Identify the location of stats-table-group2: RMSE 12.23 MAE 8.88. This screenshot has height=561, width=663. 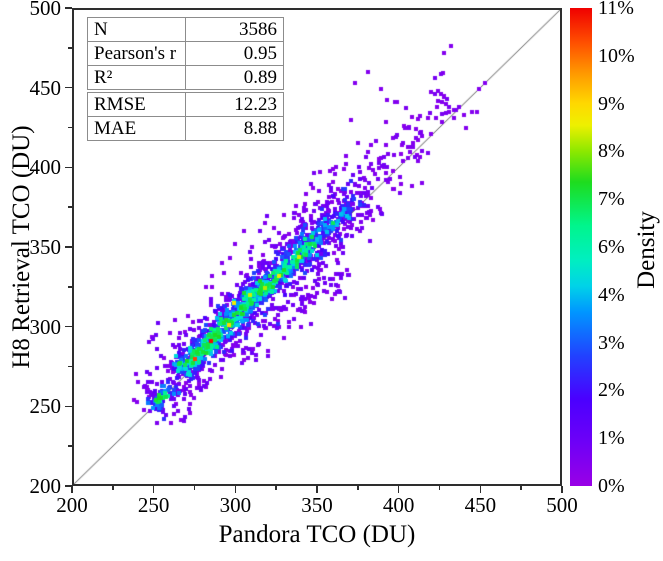
(185, 116).